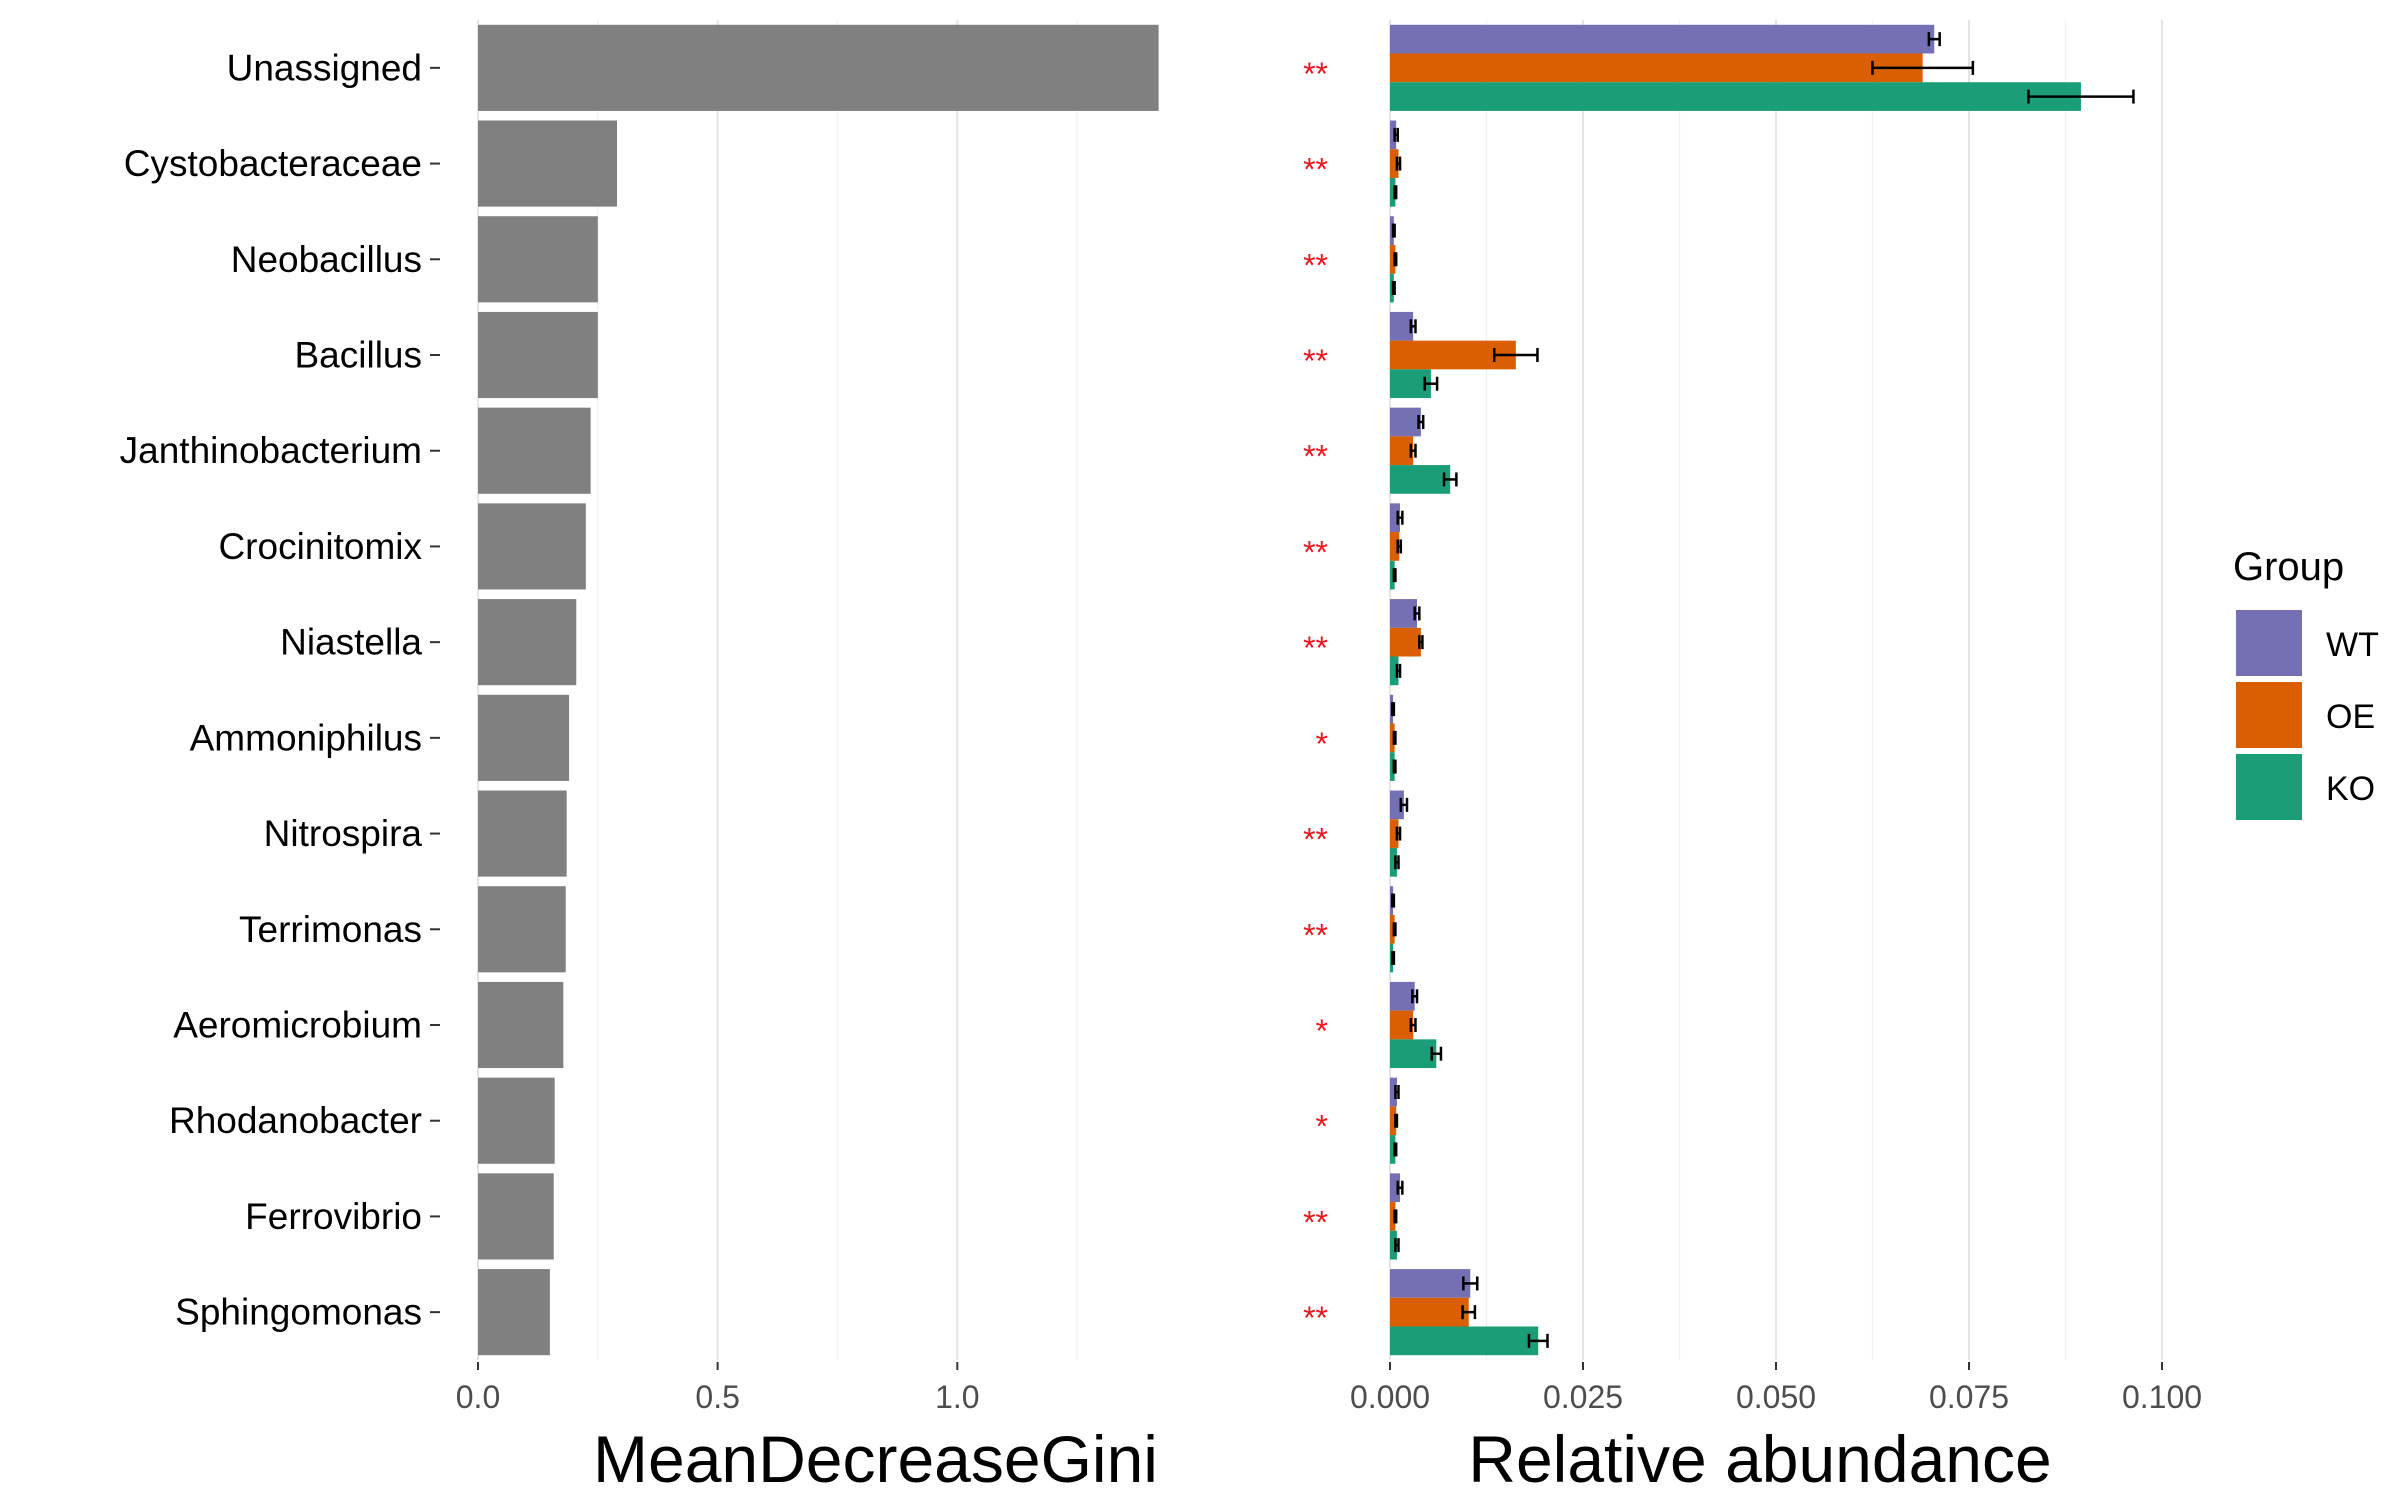  What do you see at coordinates (2350, 789) in the screenshot?
I see `legend-label: KO` at bounding box center [2350, 789].